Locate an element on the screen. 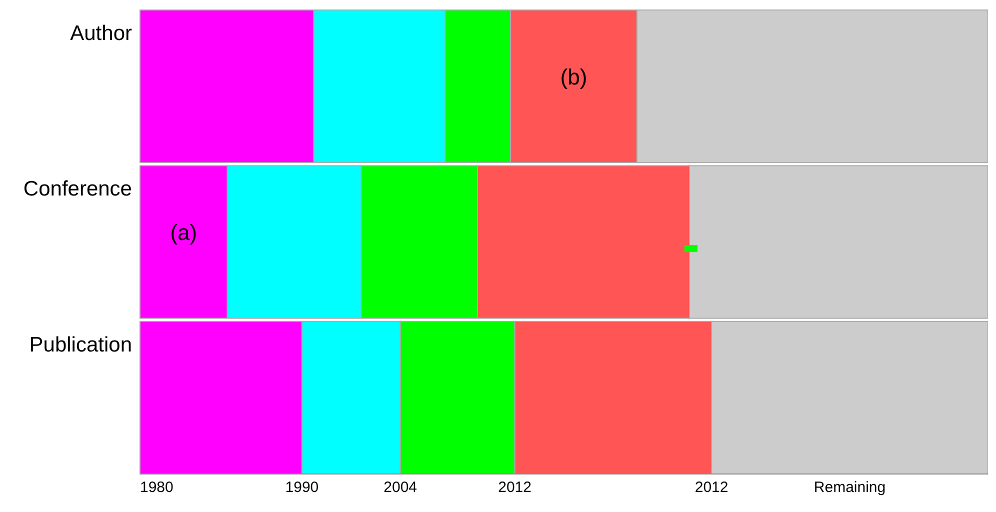 The width and height of the screenshot is (996, 512). annotation: (b) is located at coordinates (574, 77).